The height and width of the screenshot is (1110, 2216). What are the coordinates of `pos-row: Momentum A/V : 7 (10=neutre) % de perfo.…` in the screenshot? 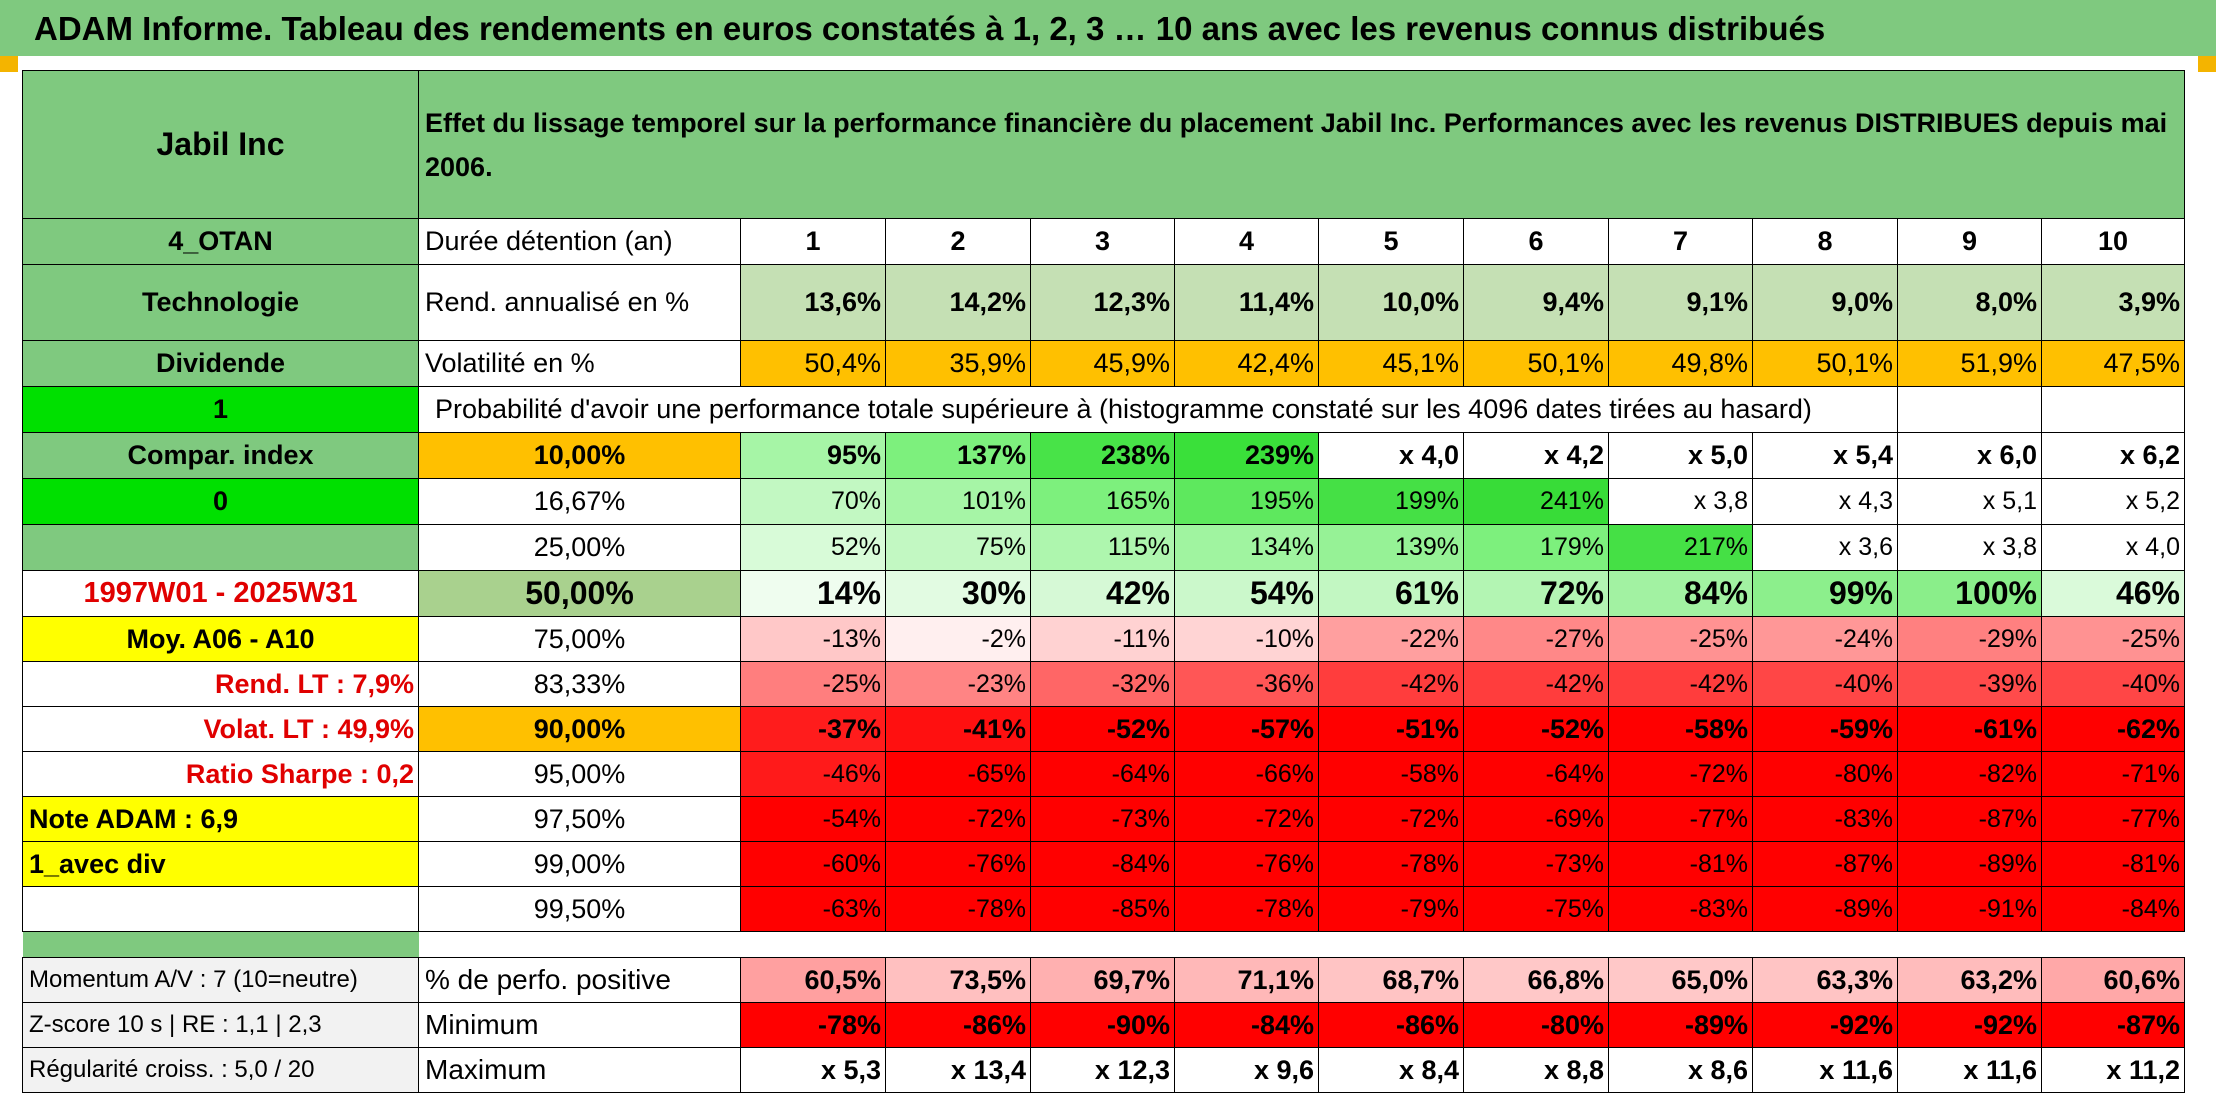 It's located at (1103, 980).